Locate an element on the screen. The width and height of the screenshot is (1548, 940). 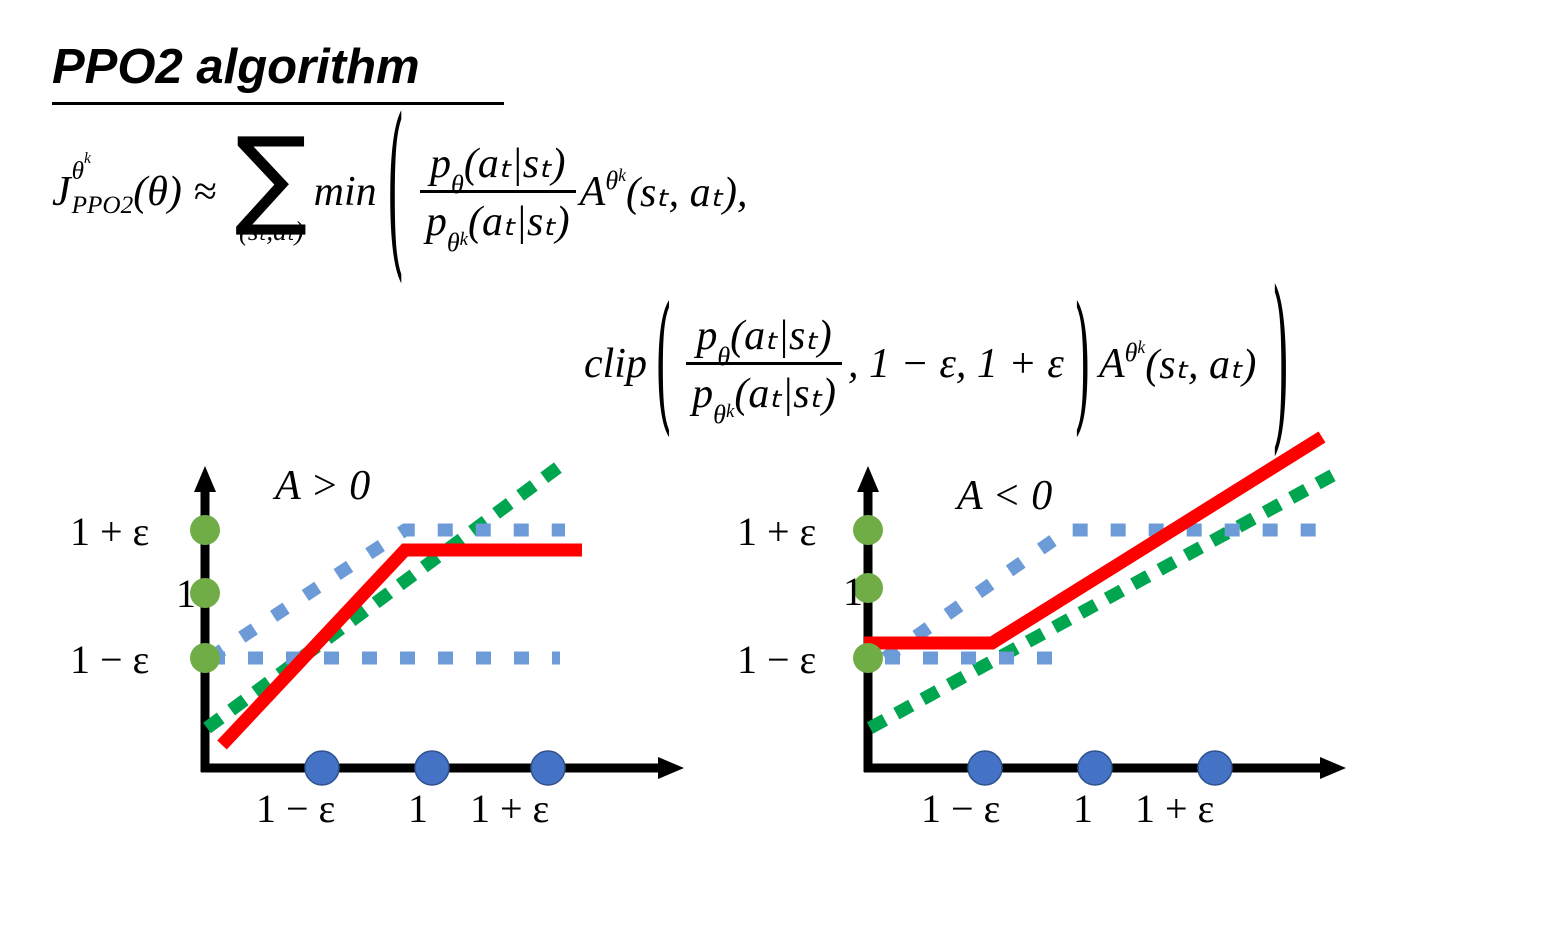
chart-left-xtick-1: 1 is located at coordinates (418, 808).